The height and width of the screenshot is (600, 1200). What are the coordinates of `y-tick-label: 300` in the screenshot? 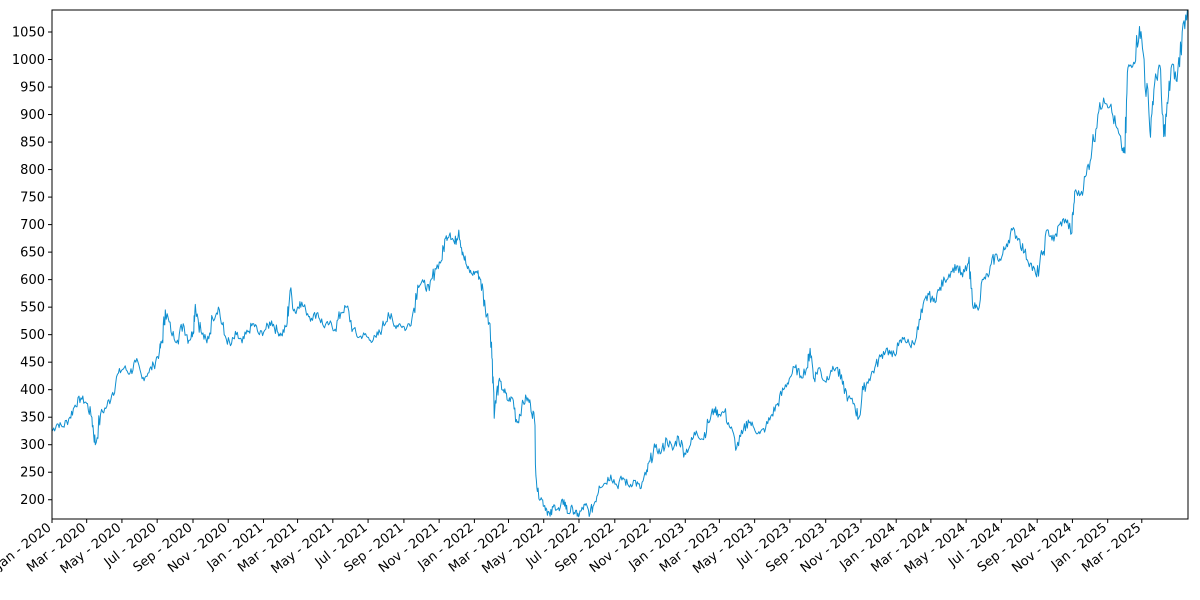 It's located at (32, 445).